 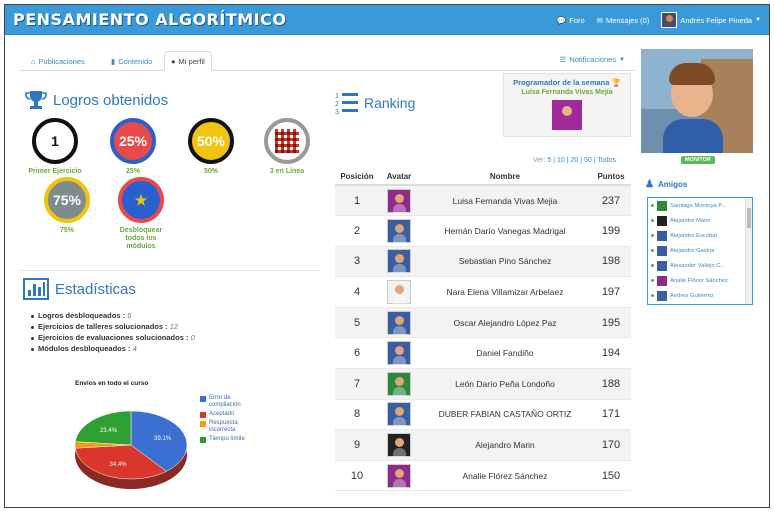 I want to click on badge-3-en-linea: 3 en Línea, so click(x=287, y=147).